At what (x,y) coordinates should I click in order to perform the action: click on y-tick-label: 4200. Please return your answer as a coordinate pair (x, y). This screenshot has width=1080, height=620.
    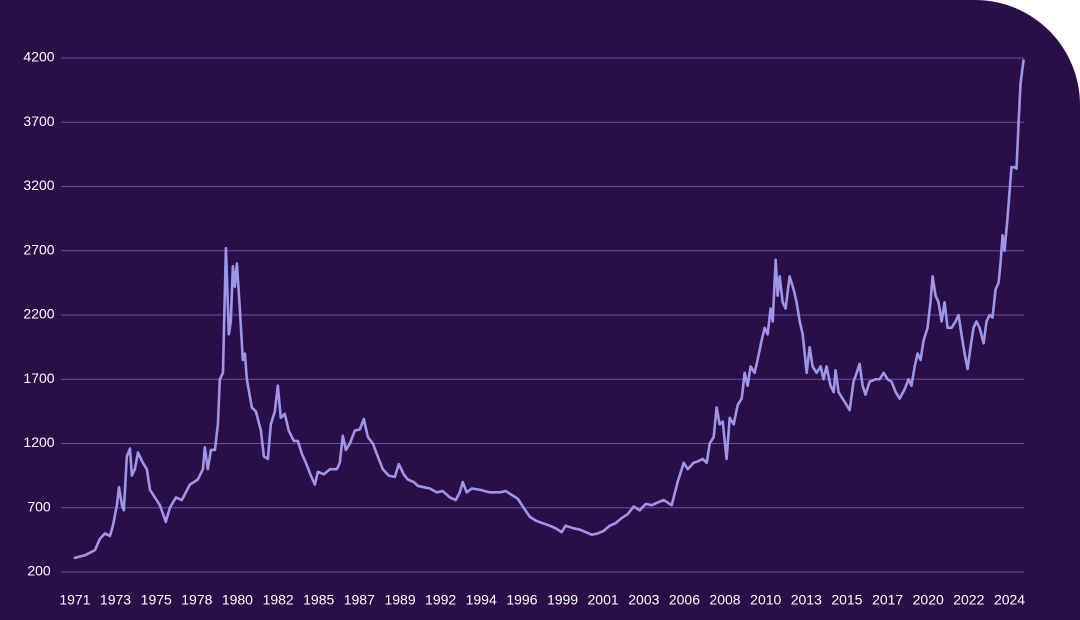
    Looking at the image, I should click on (38, 57).